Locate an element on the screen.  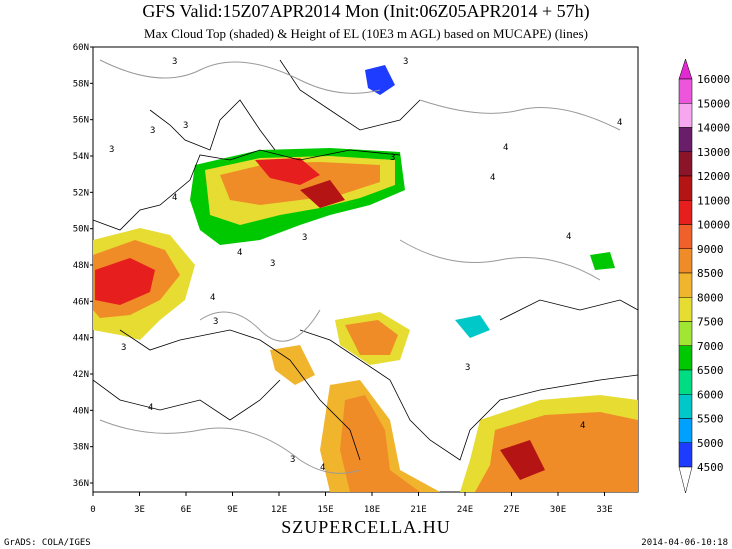
lat-label: 50N is located at coordinates (81, 230).